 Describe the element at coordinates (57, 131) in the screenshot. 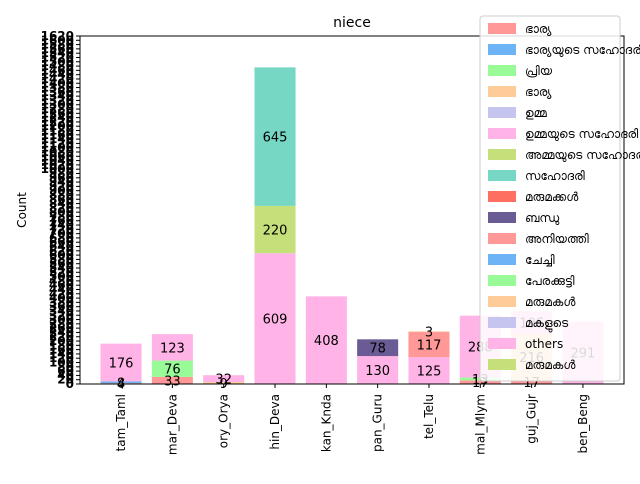

I see `y-tick-label: 1180` at that location.